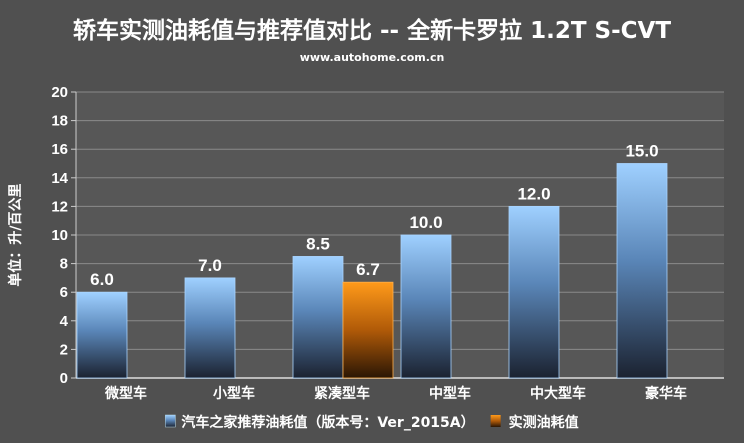 The width and height of the screenshot is (744, 443). Describe the element at coordinates (234, 393) in the screenshot. I see `x-tick-label: 小型车` at that location.